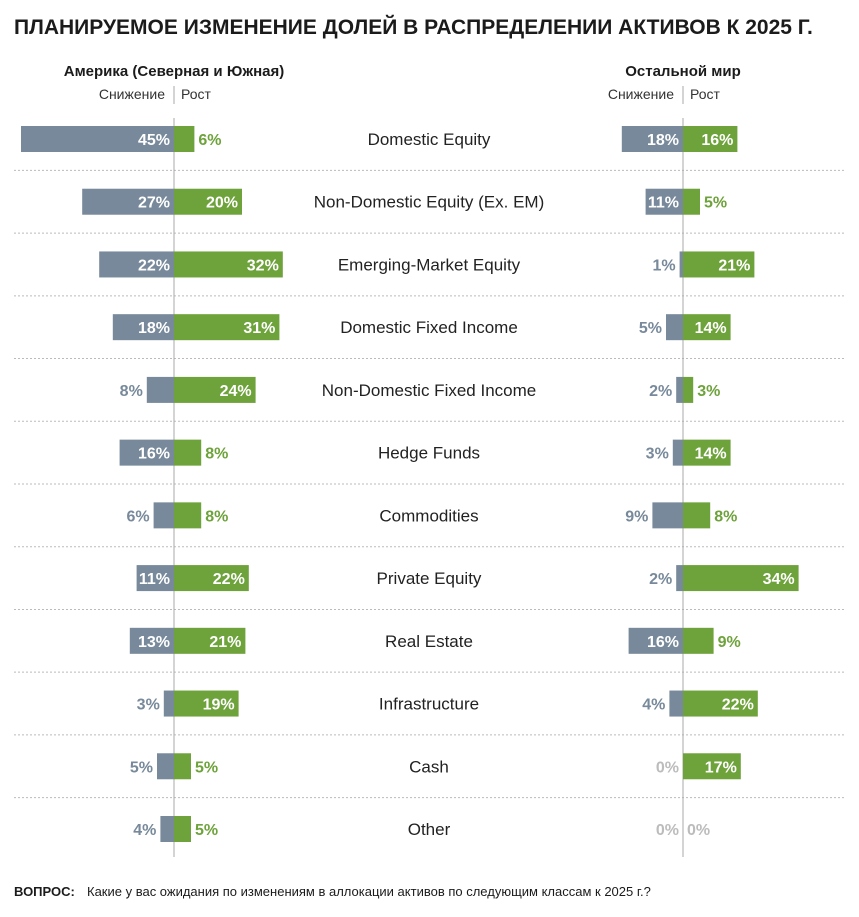  What do you see at coordinates (729, 642) in the screenshot?
I see `right-increase-label: 9%` at bounding box center [729, 642].